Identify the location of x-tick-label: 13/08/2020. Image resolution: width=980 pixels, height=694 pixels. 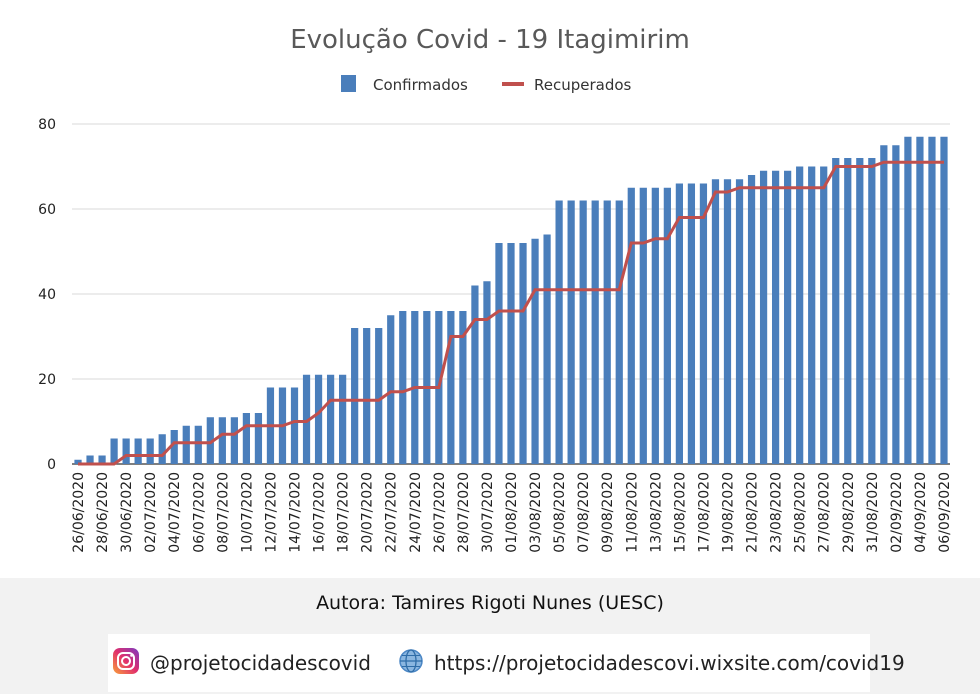
(656, 512).